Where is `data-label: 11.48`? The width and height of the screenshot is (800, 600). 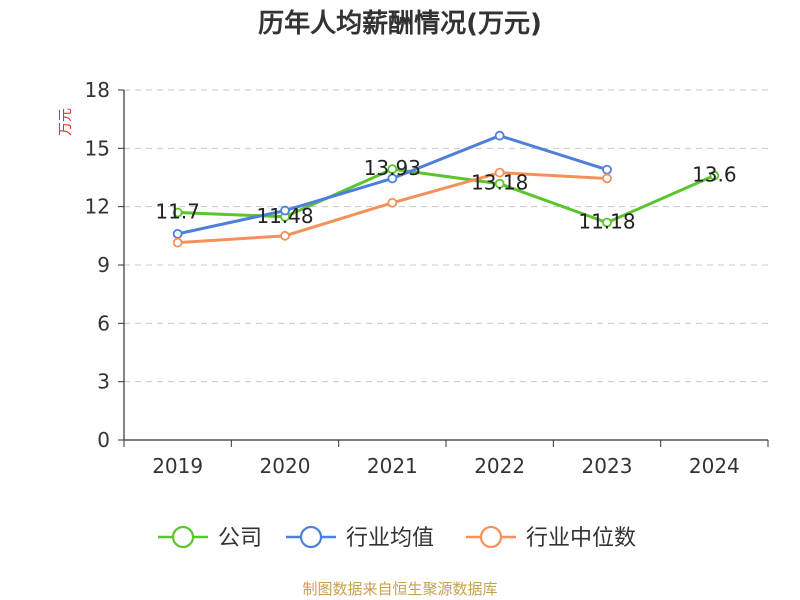 data-label: 11.48 is located at coordinates (284, 216).